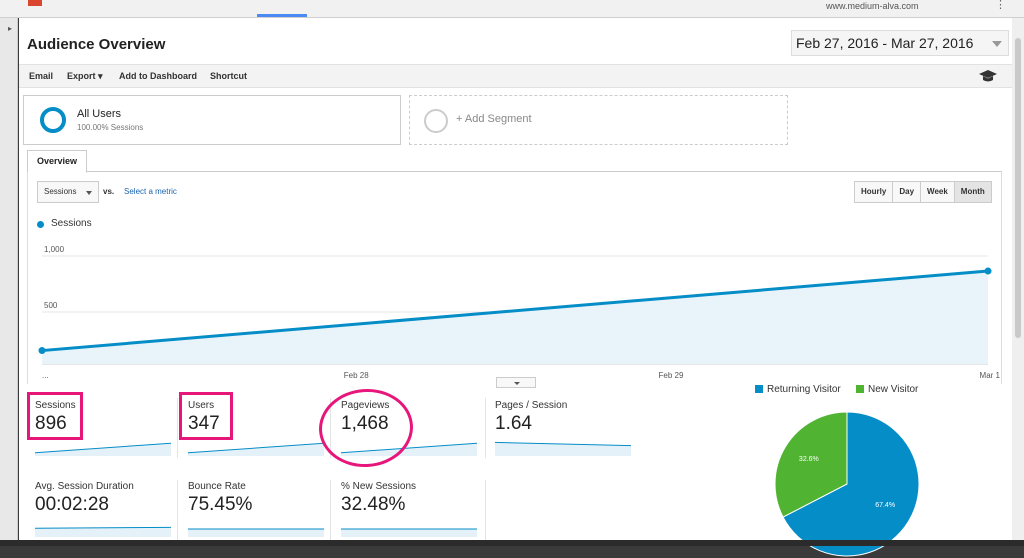  I want to click on x-tick-label: Feb 28, so click(356, 375).